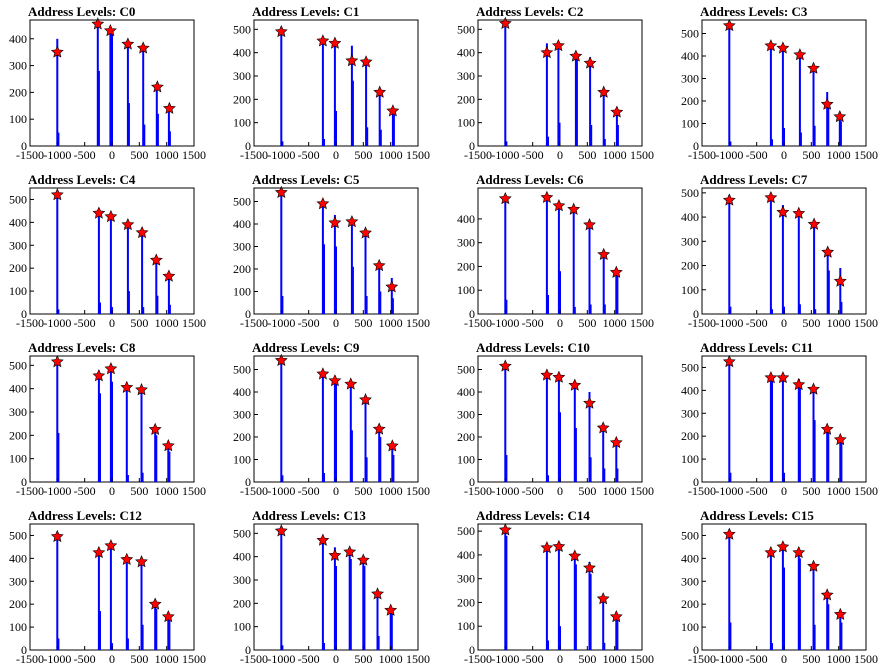 The height and width of the screenshot is (672, 896). Describe the element at coordinates (305, 11) in the screenshot. I see `chart-title: Address Levels: C1` at that location.